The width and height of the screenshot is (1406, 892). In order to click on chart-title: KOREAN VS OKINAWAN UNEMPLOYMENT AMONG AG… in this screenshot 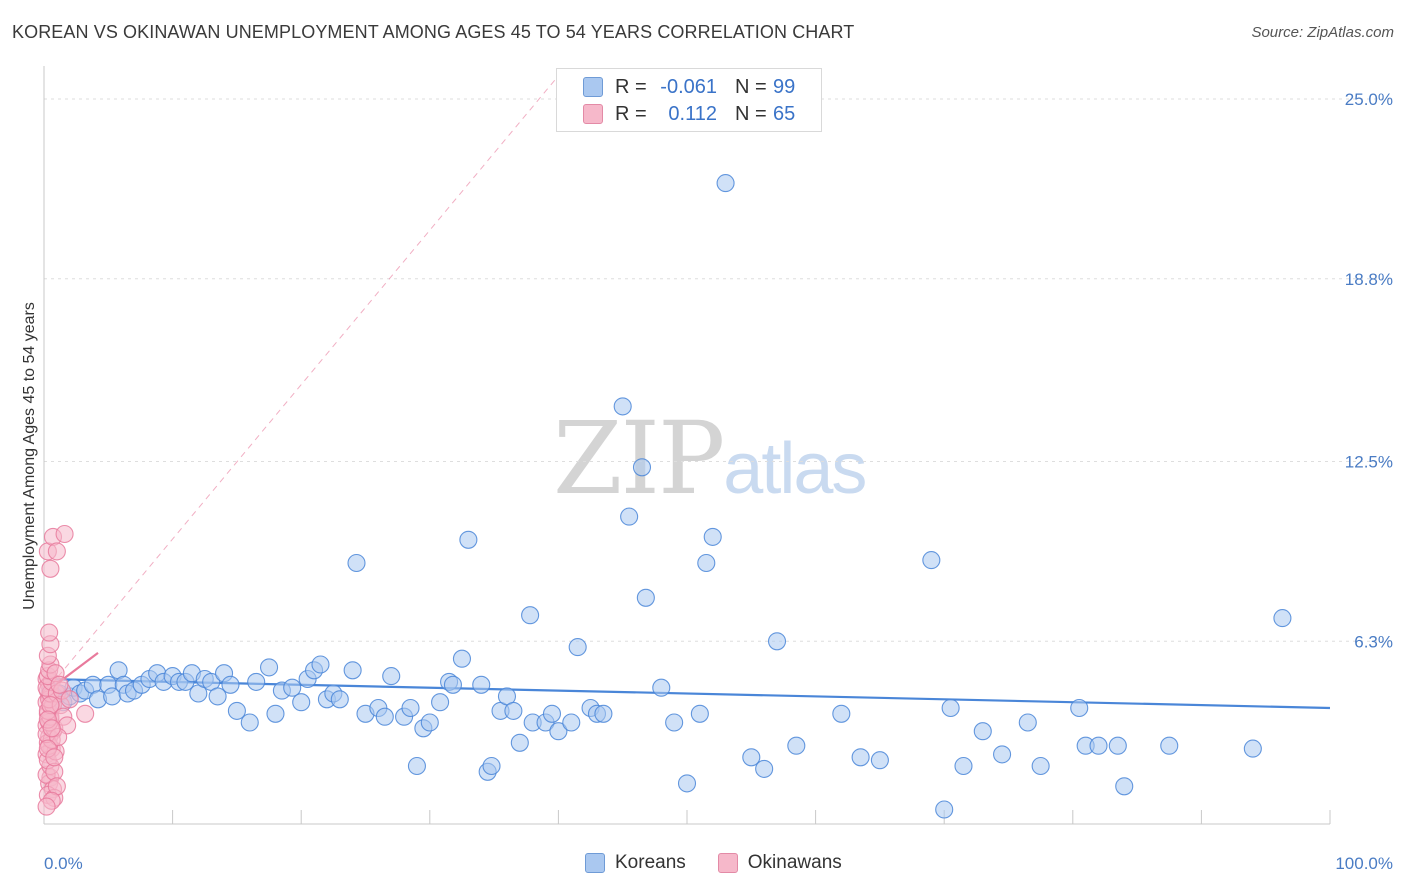, I will do `click(433, 32)`.